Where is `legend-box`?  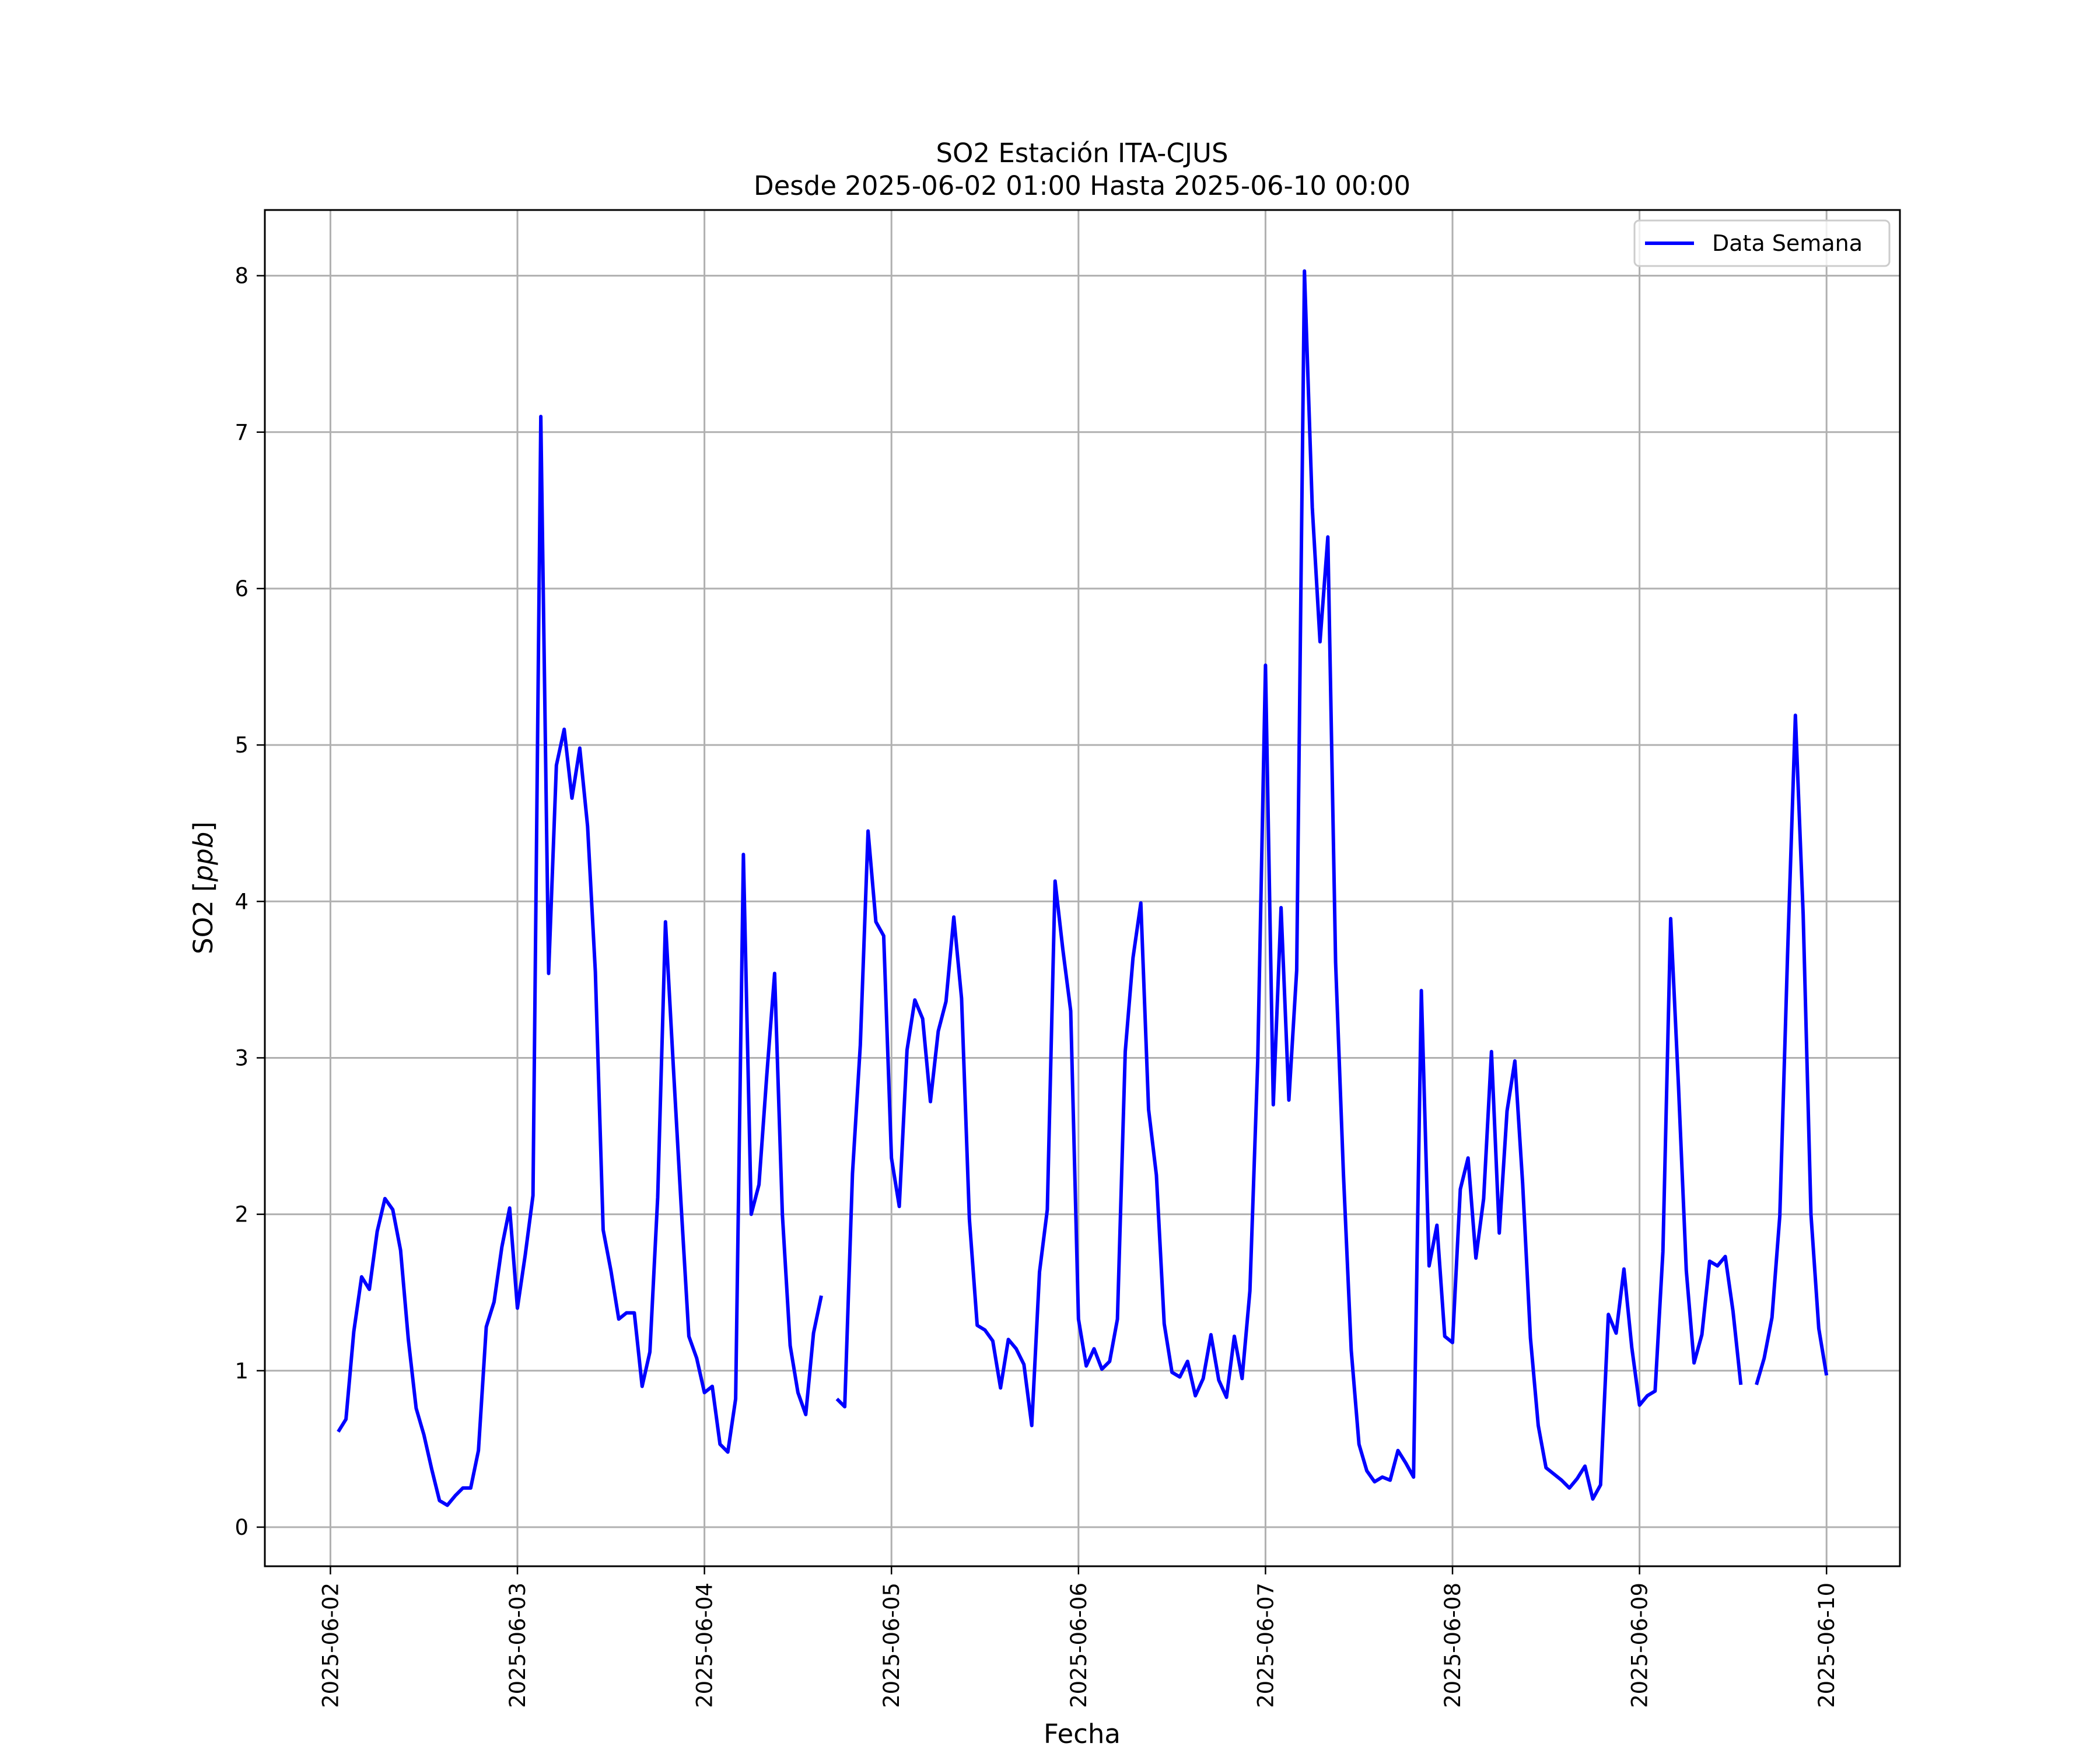
legend-box is located at coordinates (1762, 243).